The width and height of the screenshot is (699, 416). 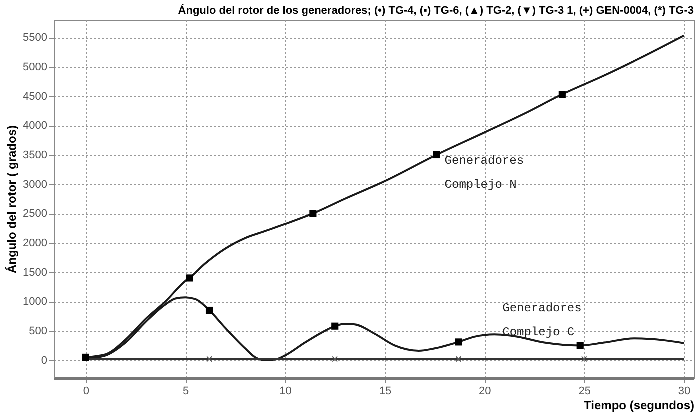 What do you see at coordinates (35, 184) in the screenshot?
I see `y-tick-label: 3000` at bounding box center [35, 184].